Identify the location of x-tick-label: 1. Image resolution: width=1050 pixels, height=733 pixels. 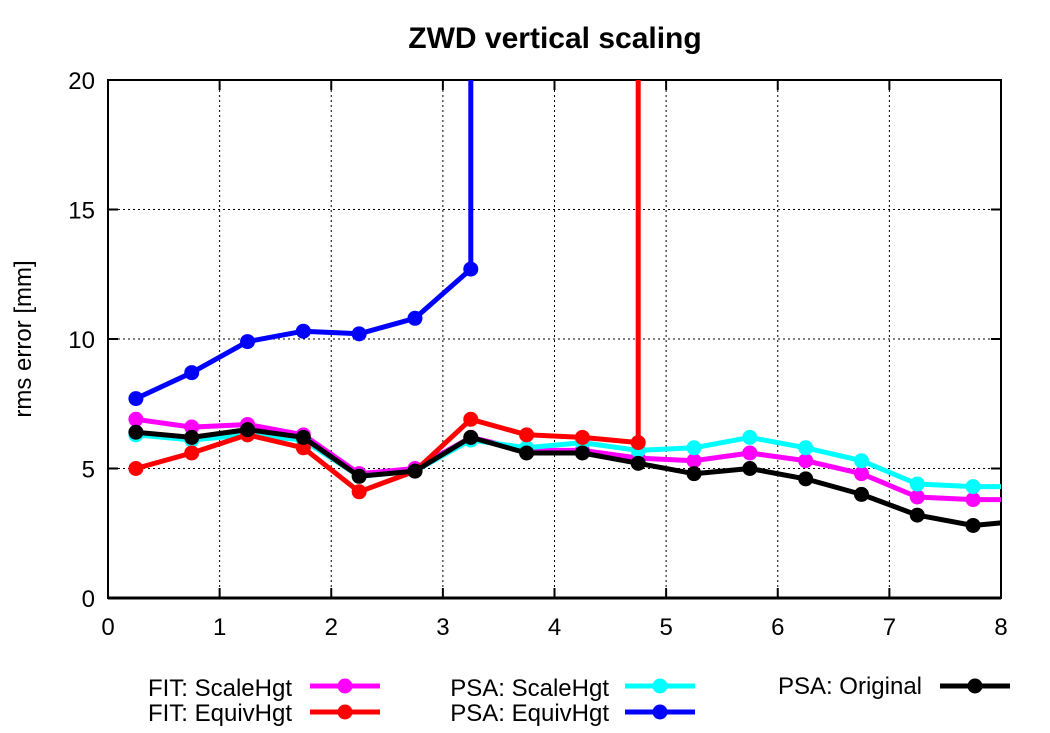
(219, 627).